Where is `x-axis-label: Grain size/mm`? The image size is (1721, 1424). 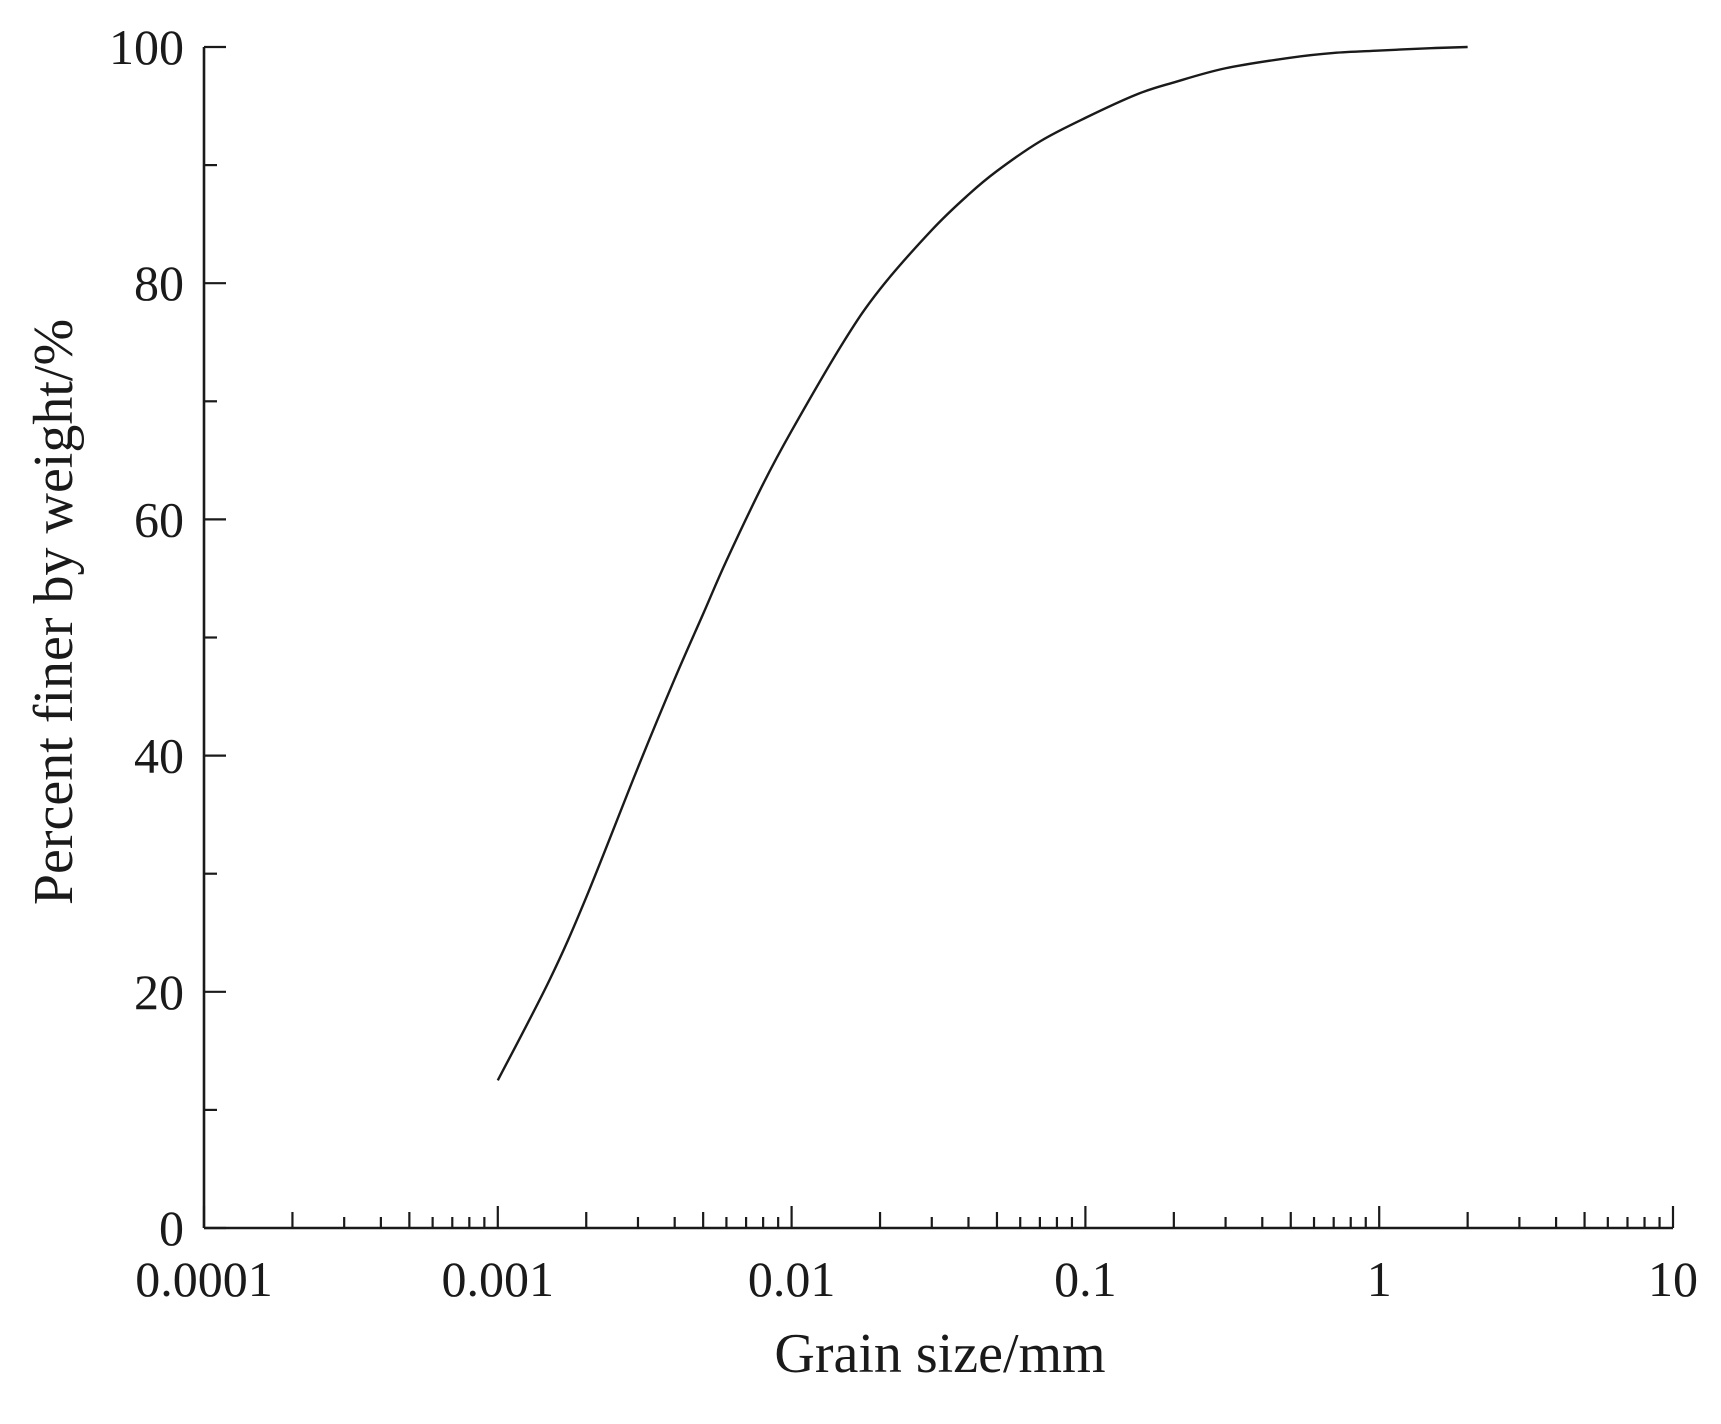
x-axis-label: Grain size/mm is located at coordinates (939, 1354).